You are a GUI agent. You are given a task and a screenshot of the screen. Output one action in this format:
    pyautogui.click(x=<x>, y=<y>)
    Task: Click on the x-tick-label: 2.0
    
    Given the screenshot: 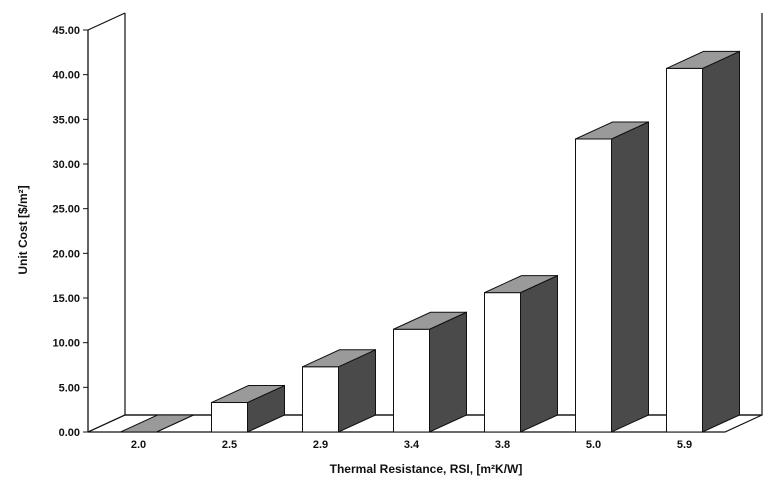 What is the action you would take?
    pyautogui.click(x=138, y=445)
    